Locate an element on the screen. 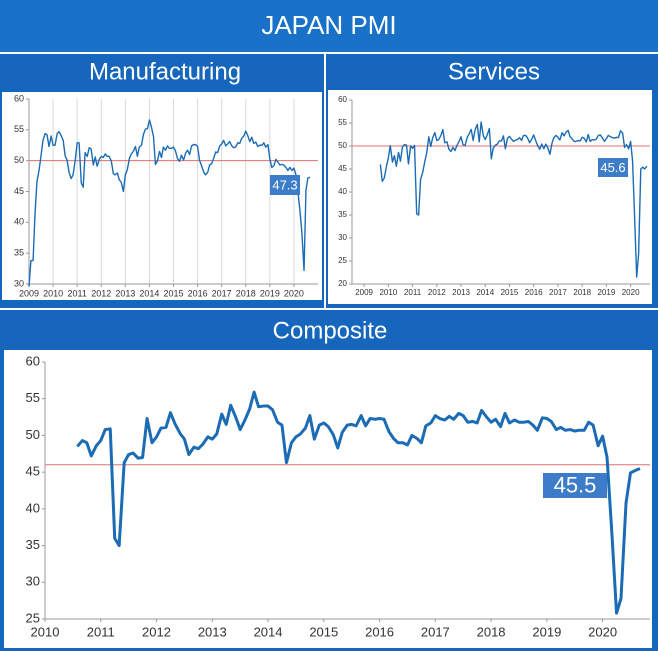  chart-title: Composite is located at coordinates (330, 330).